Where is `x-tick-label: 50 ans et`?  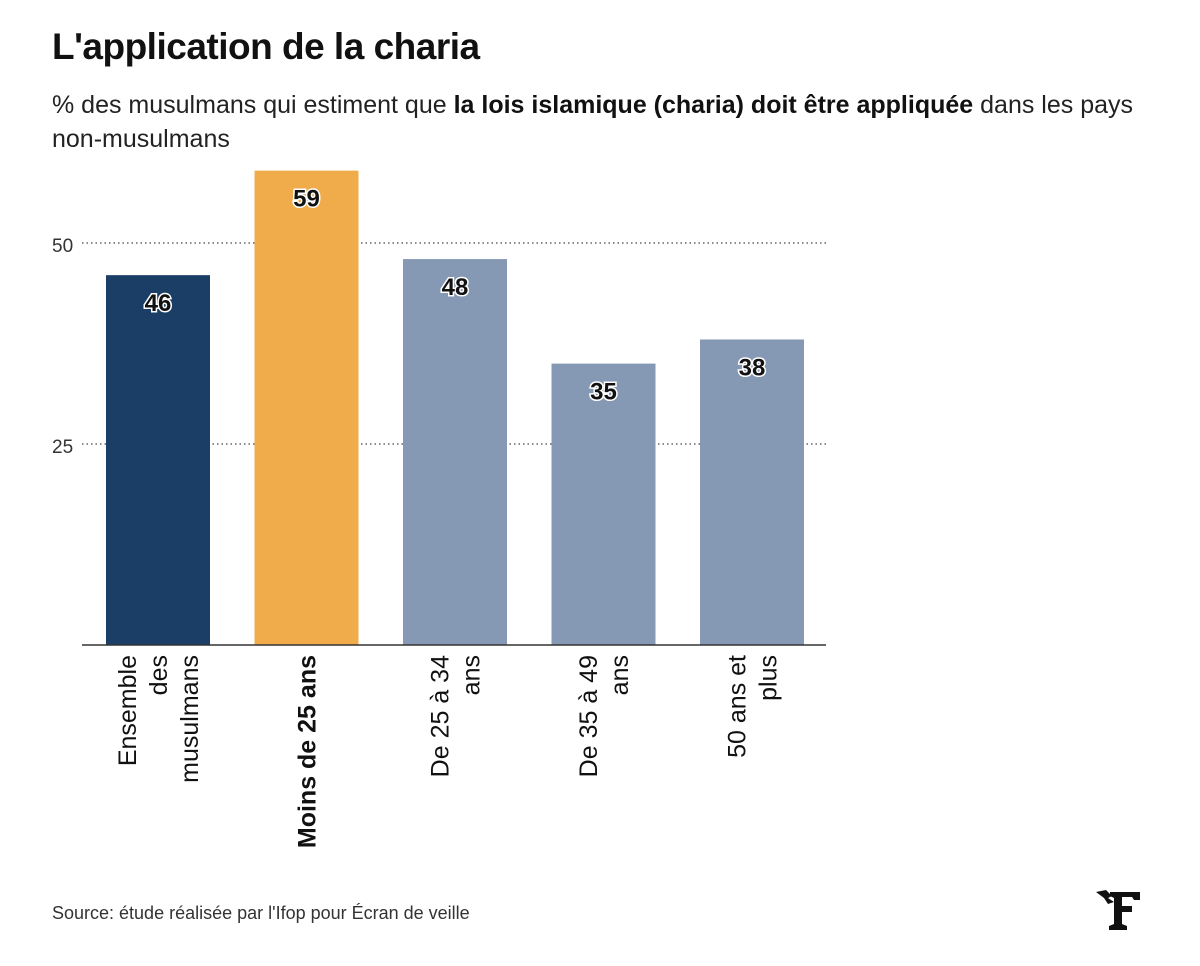 x-tick-label: 50 ans et is located at coordinates (738, 706).